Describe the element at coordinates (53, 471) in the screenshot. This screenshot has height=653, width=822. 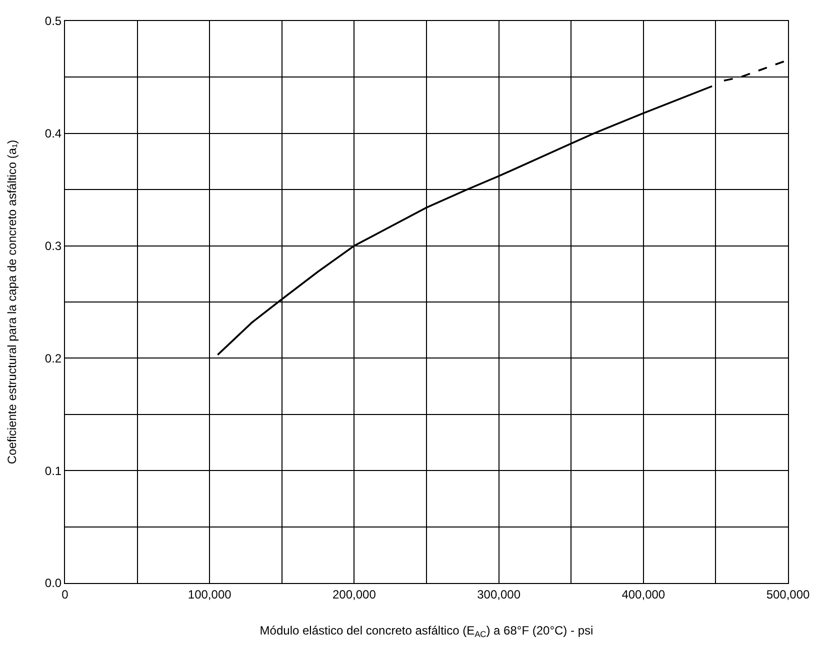
I see `y-tick-label: 0.1` at that location.